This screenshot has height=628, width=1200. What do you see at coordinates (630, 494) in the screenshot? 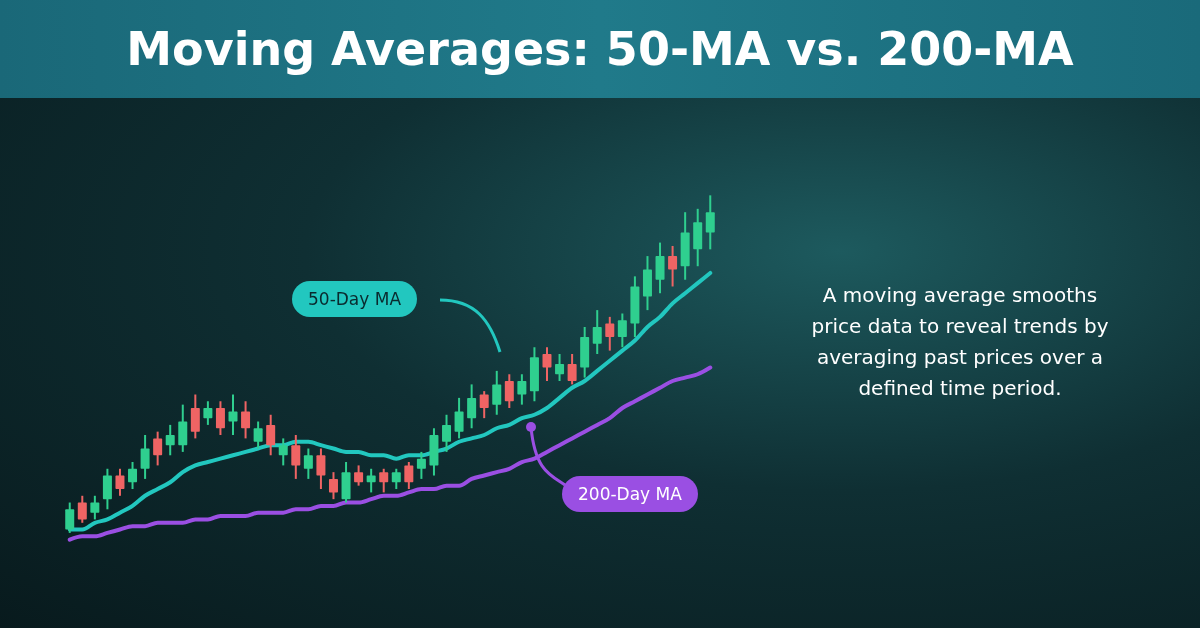
I see `text: 200-Day MA` at bounding box center [630, 494].